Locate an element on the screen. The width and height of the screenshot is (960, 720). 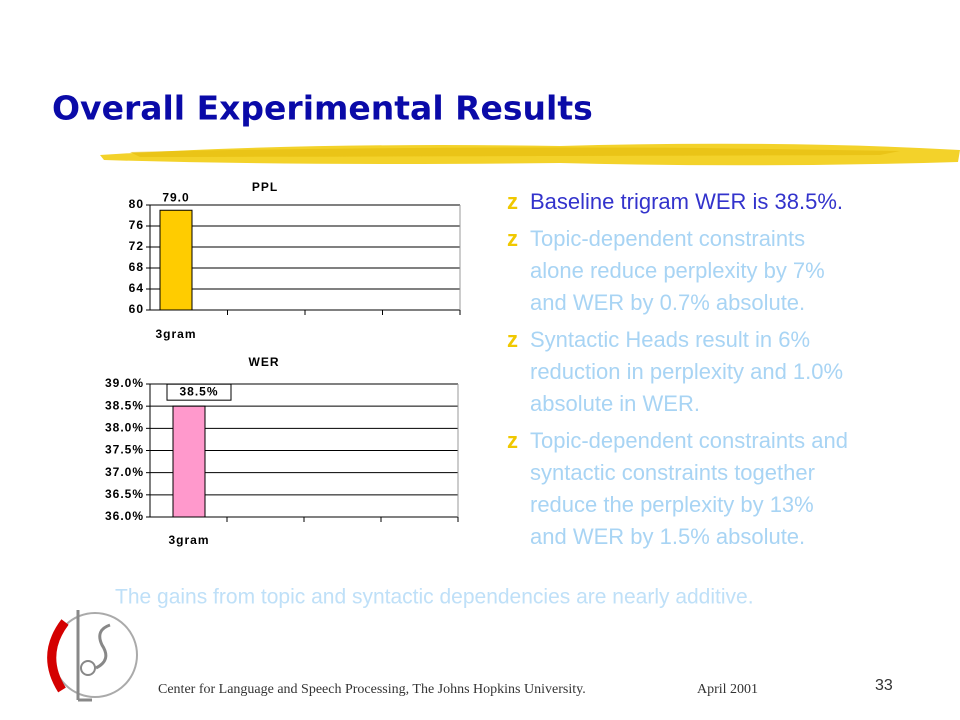
page-number: 33 is located at coordinates (884, 685).